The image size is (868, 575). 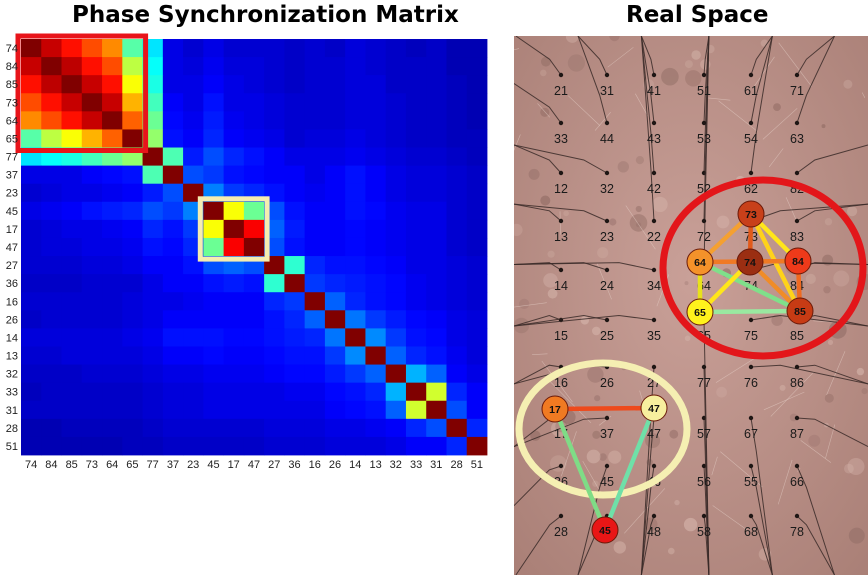 I want to click on electrode-label: 75, so click(x=751, y=336).